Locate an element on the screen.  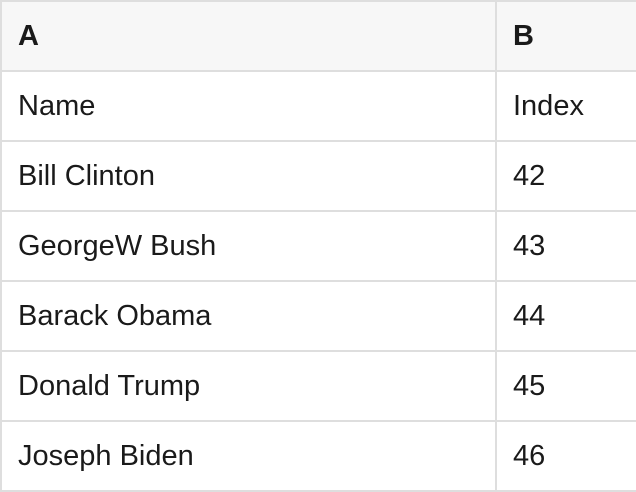
table-row: Barack Obama 44 is located at coordinates (319, 317).